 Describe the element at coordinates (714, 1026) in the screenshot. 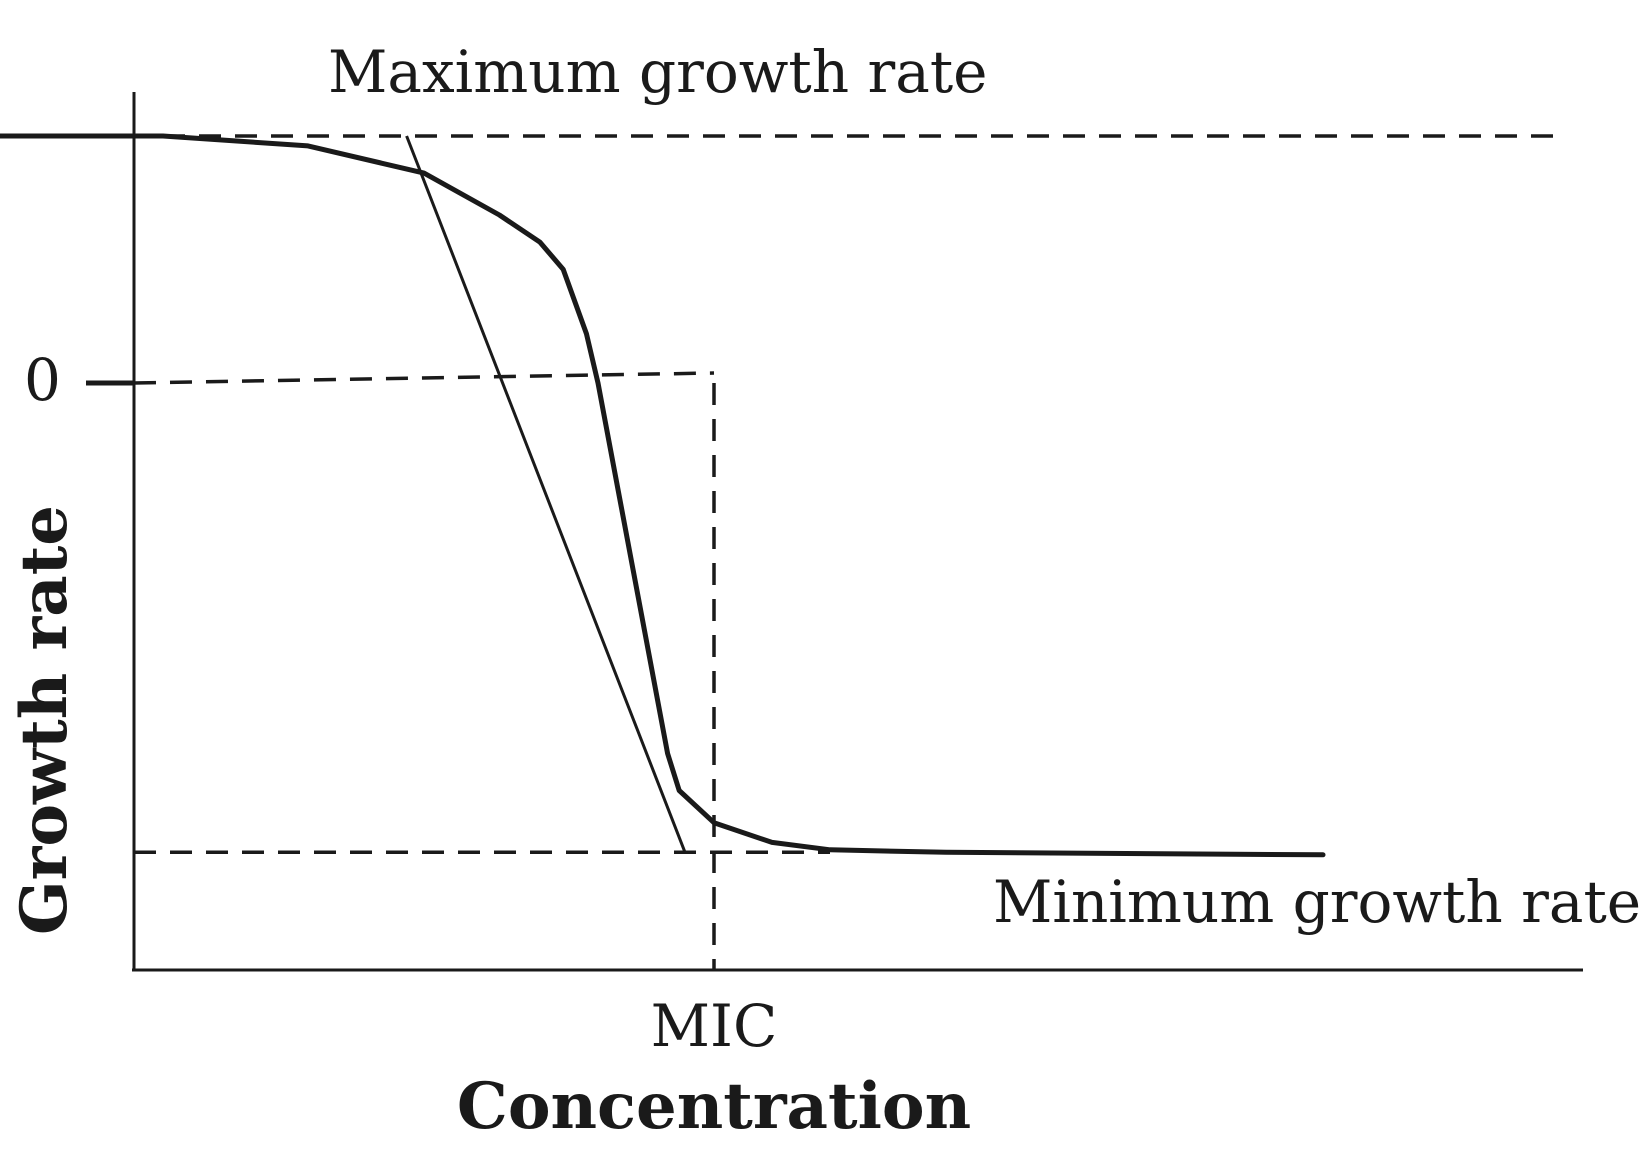

I see `x-tick-label-mic: MIC` at that location.